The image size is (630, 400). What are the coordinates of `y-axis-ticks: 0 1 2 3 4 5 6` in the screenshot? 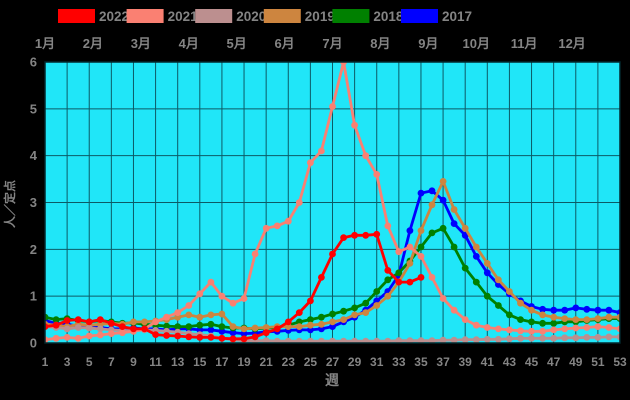 It's located at (34, 203).